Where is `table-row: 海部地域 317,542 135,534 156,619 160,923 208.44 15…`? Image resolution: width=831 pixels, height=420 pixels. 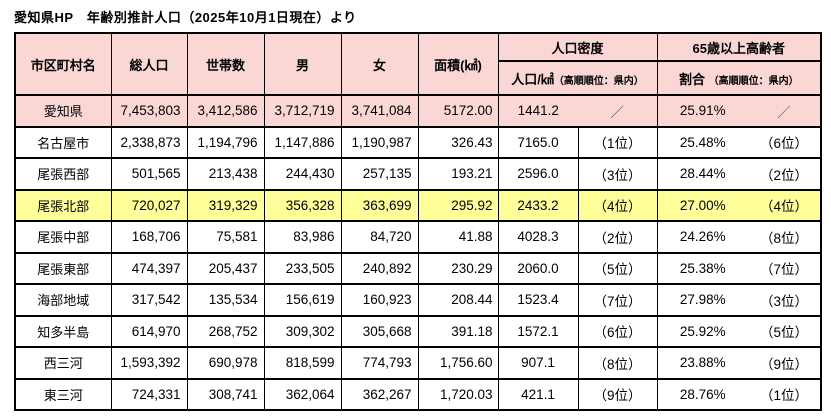
table-row: 海部地域 317,542 135,534 156,619 160,923 208.44 15… is located at coordinates (418, 300).